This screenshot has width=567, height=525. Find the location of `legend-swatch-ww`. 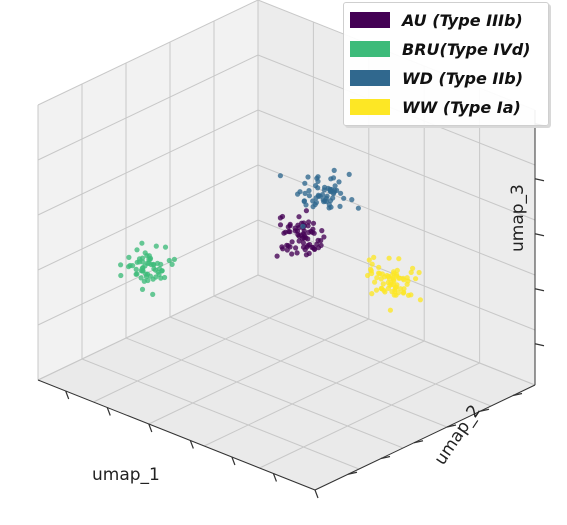

legend-swatch-ww is located at coordinates (370, 107).